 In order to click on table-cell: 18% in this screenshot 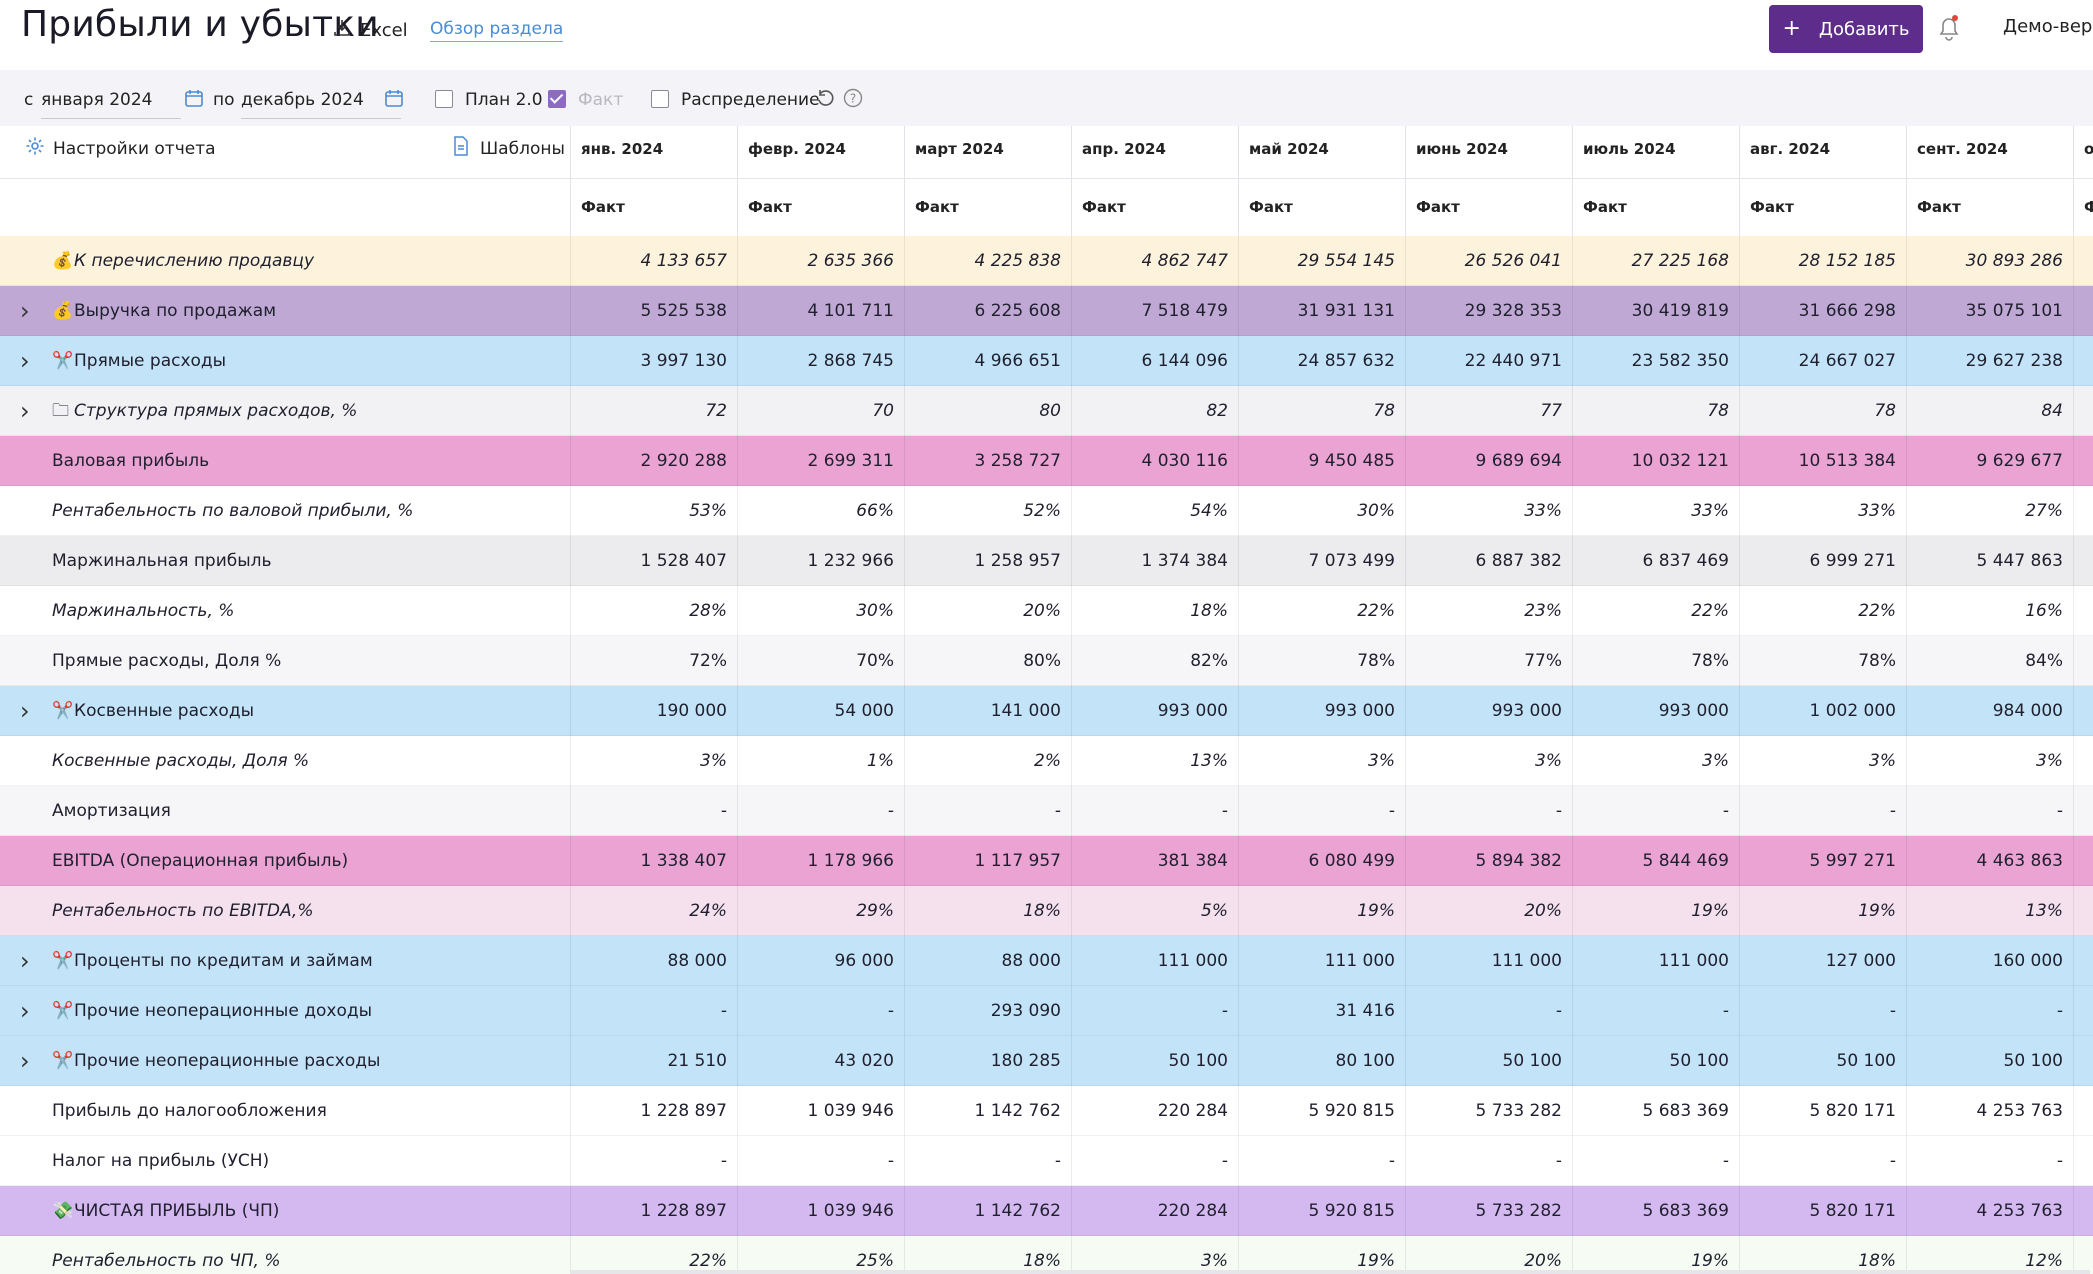, I will do `click(987, 1255)`.